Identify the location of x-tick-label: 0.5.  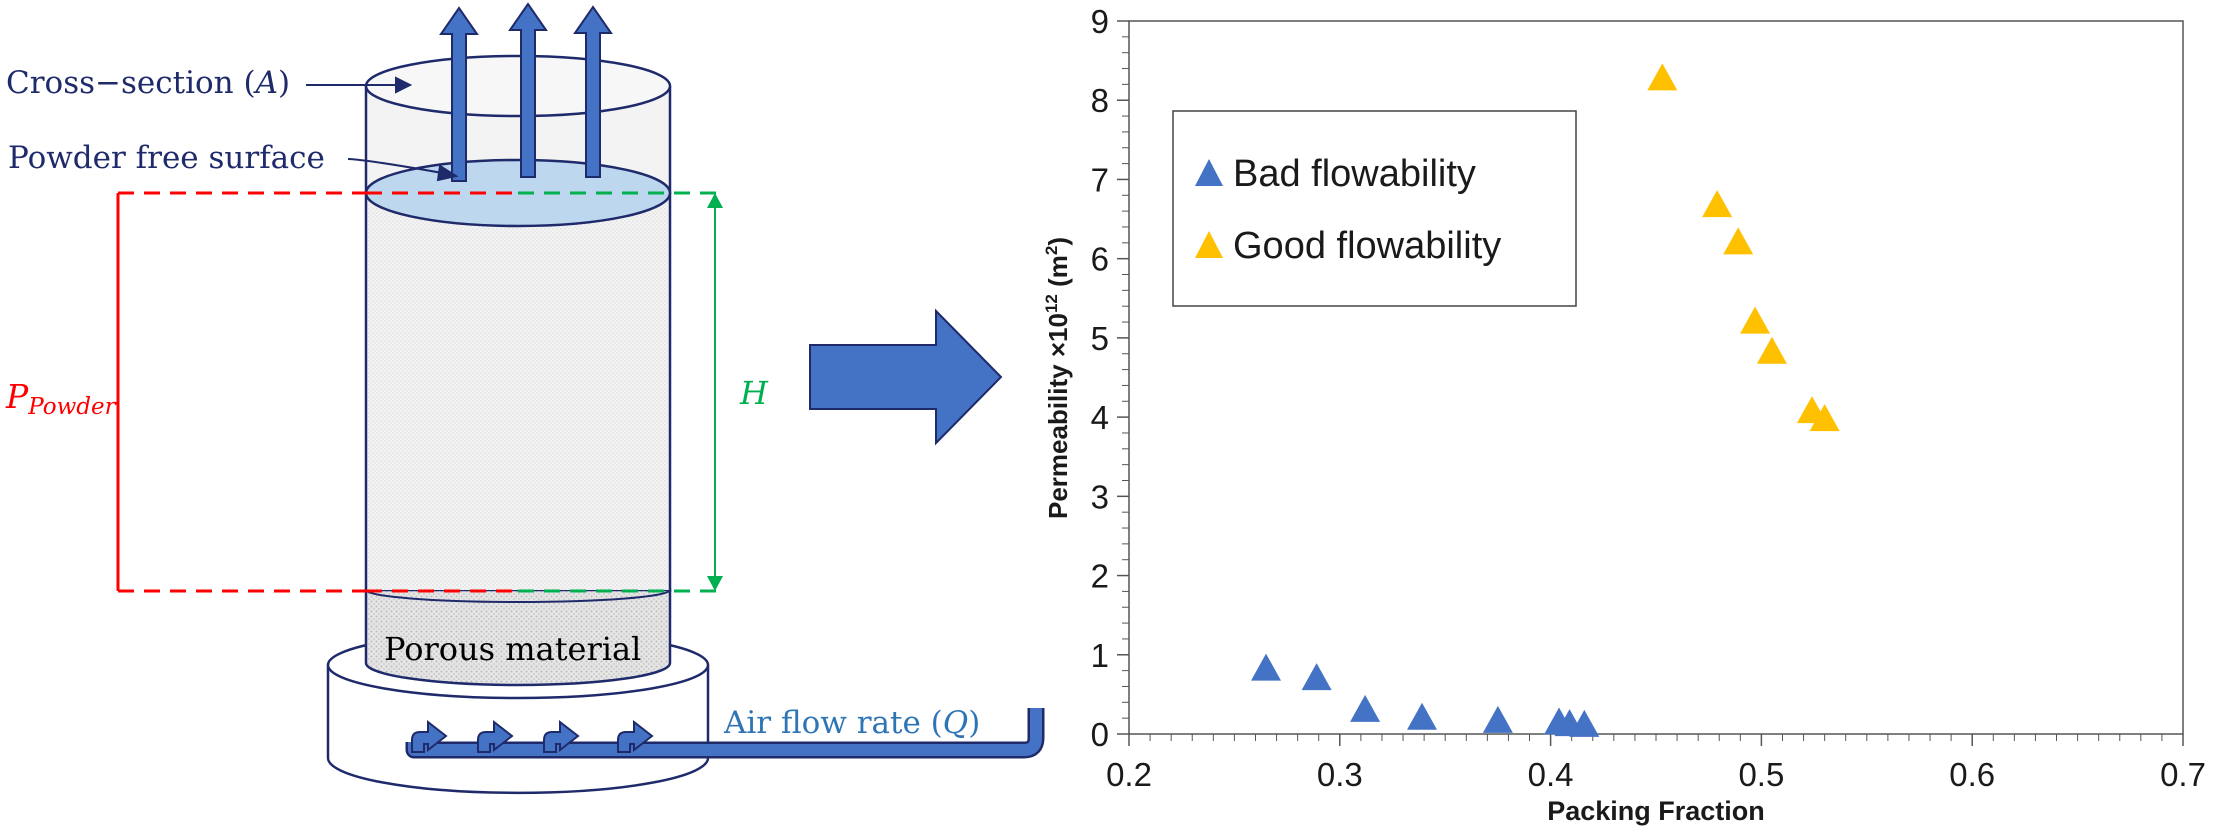
(1761, 774).